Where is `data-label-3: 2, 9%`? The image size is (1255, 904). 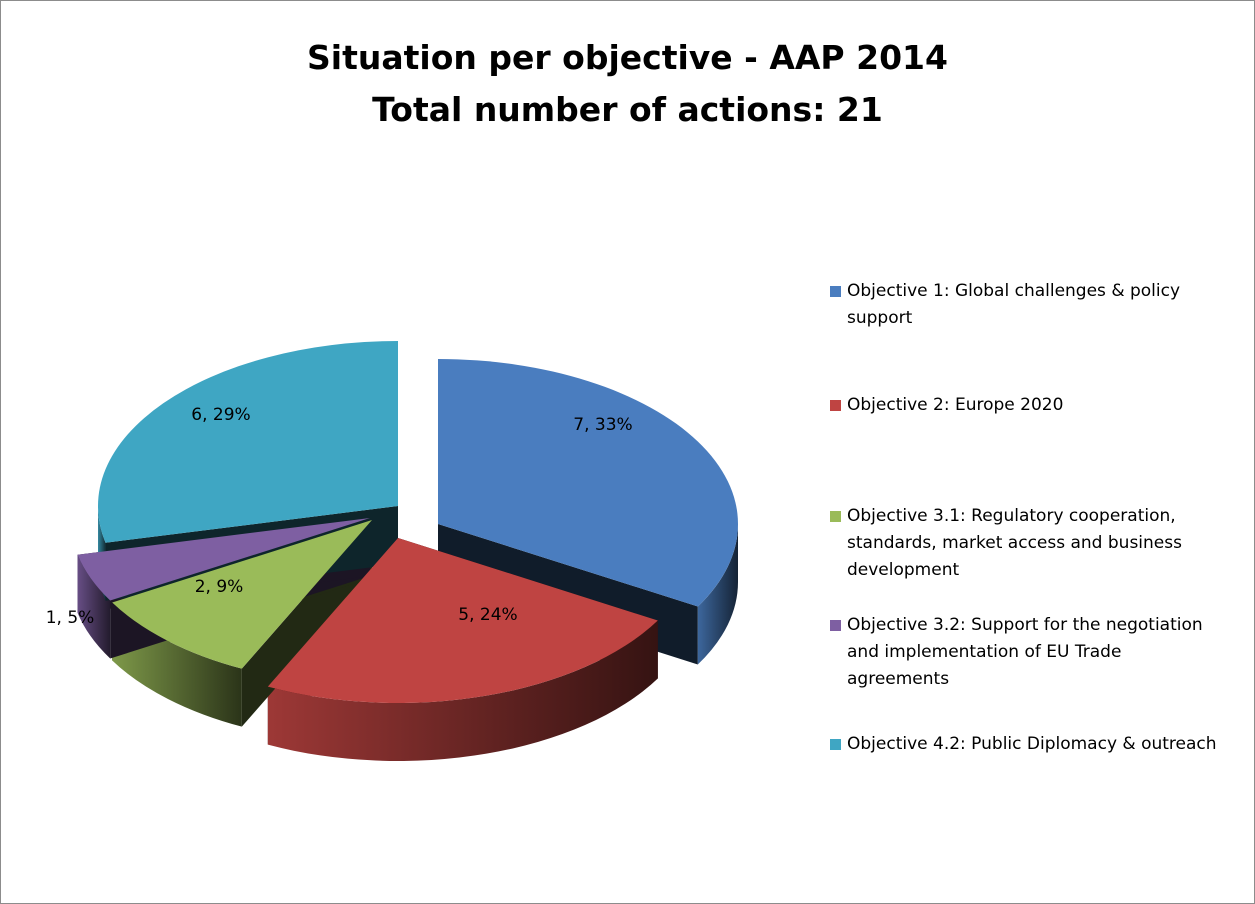 data-label-3: 2, 9% is located at coordinates (219, 587).